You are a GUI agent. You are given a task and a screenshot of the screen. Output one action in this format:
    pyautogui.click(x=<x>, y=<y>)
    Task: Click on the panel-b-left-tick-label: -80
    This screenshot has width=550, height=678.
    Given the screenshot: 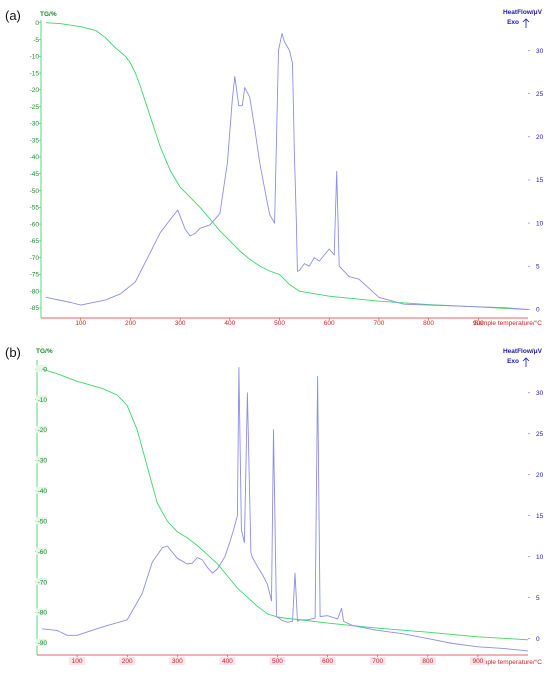 What is the action you would take?
    pyautogui.click(x=43, y=613)
    